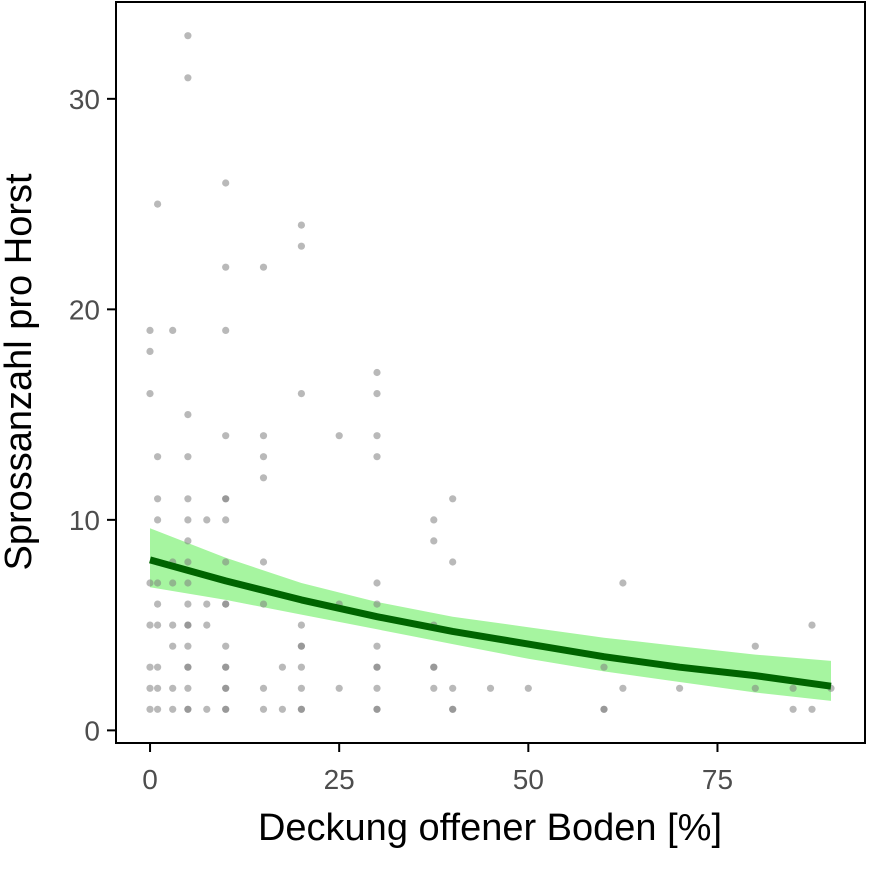 The image size is (874, 874). Describe the element at coordinates (150, 779) in the screenshot. I see `x-tick-label: 0` at that location.